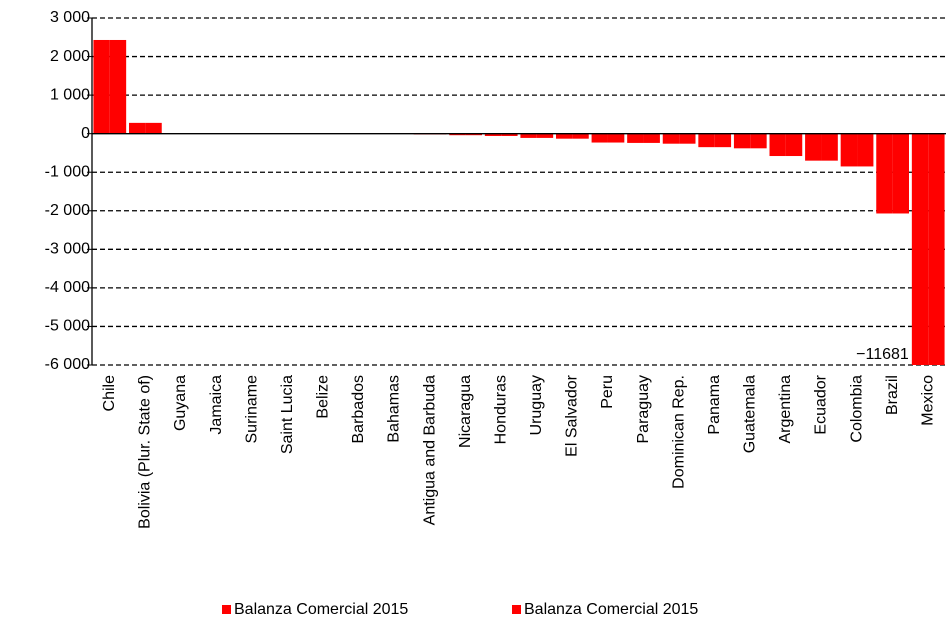  What do you see at coordinates (821, 404) in the screenshot?
I see `x-tick-label: Ecuador` at bounding box center [821, 404].